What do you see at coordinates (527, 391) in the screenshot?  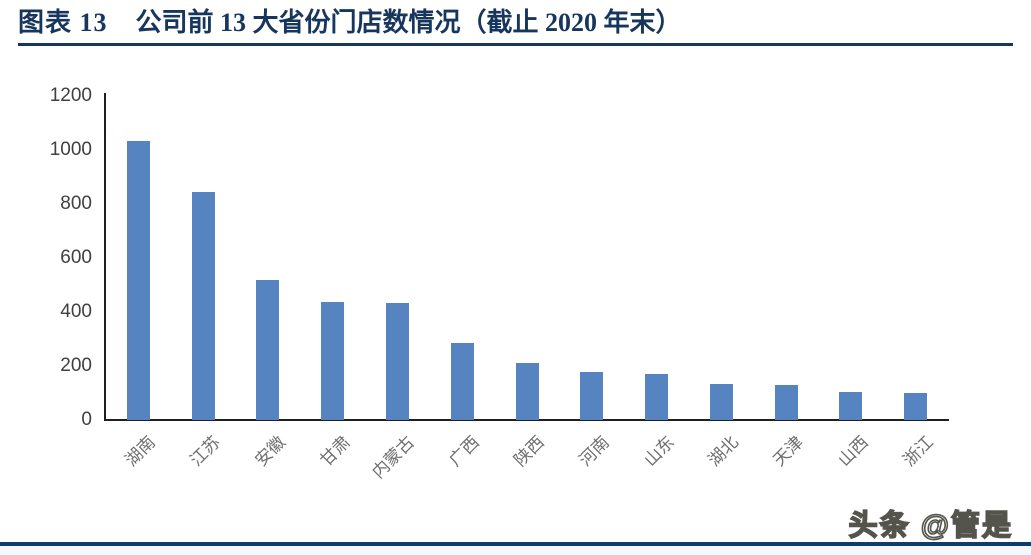 I see `bar-陕西` at bounding box center [527, 391].